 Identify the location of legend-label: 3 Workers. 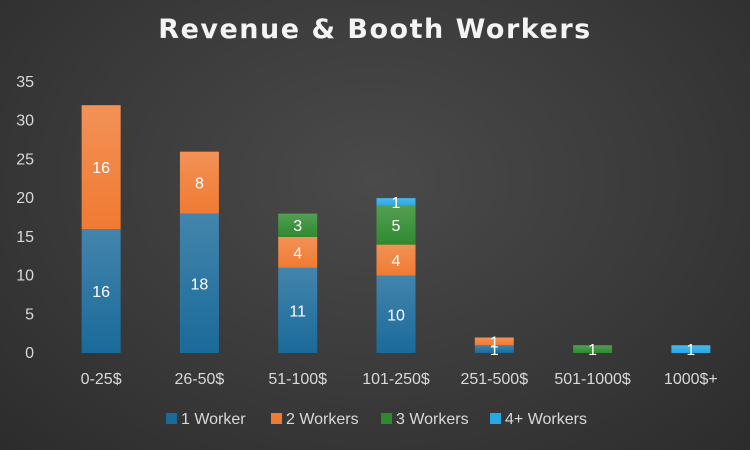
(432, 419).